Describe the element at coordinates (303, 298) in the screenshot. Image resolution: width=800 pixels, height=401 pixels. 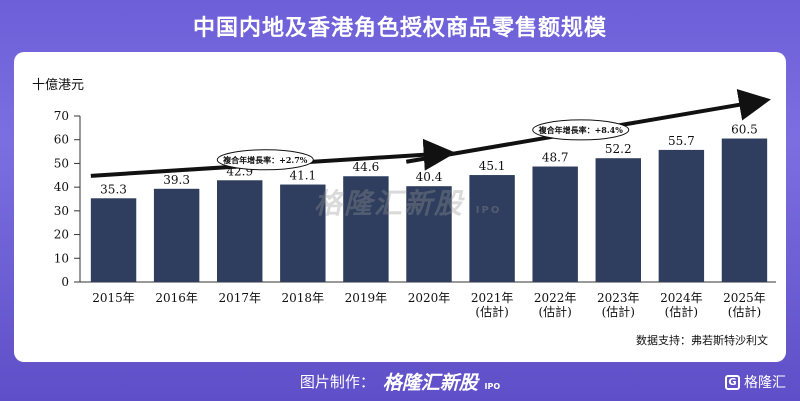
I see `x-tick-label: 2018年` at that location.